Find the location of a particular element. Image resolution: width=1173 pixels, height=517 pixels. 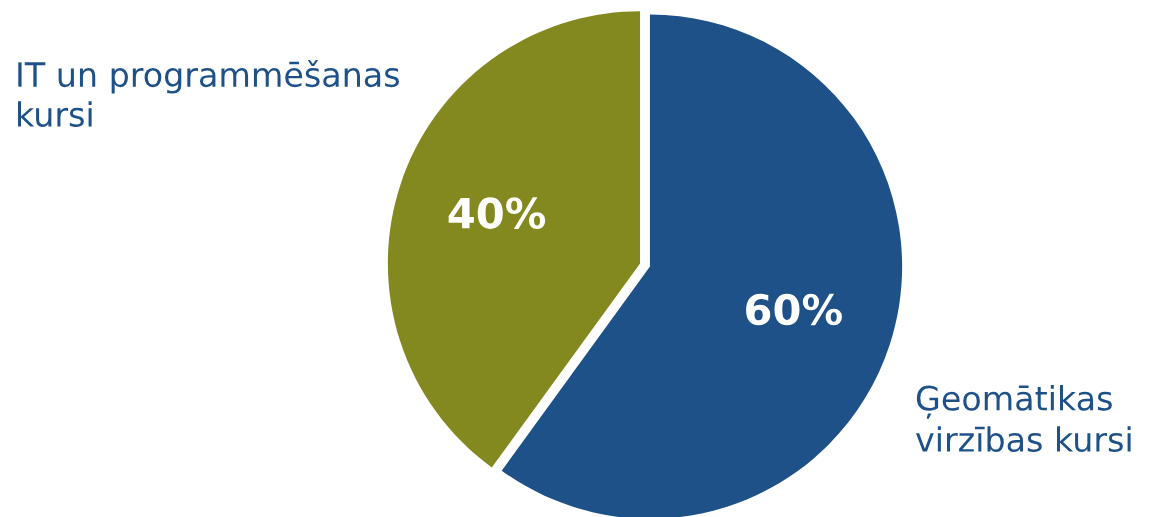

data-label: 40% is located at coordinates (497, 213).